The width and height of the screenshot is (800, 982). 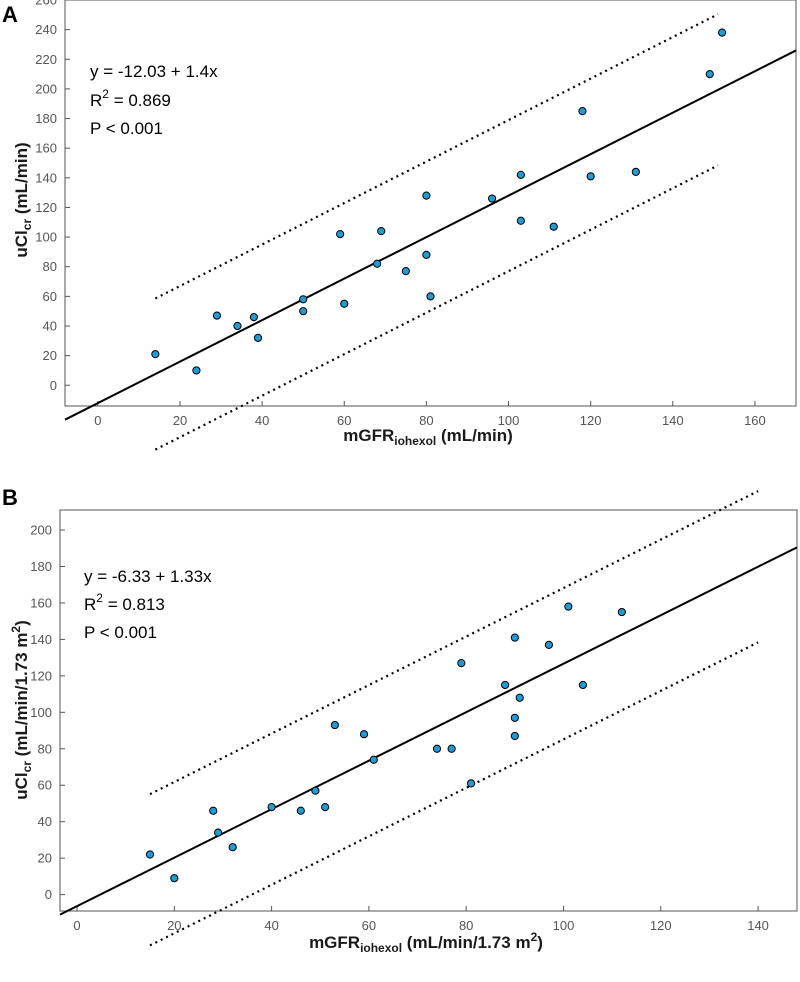 What do you see at coordinates (426, 420) in the screenshot?
I see `panel-a-x-tick-label: 80` at bounding box center [426, 420].